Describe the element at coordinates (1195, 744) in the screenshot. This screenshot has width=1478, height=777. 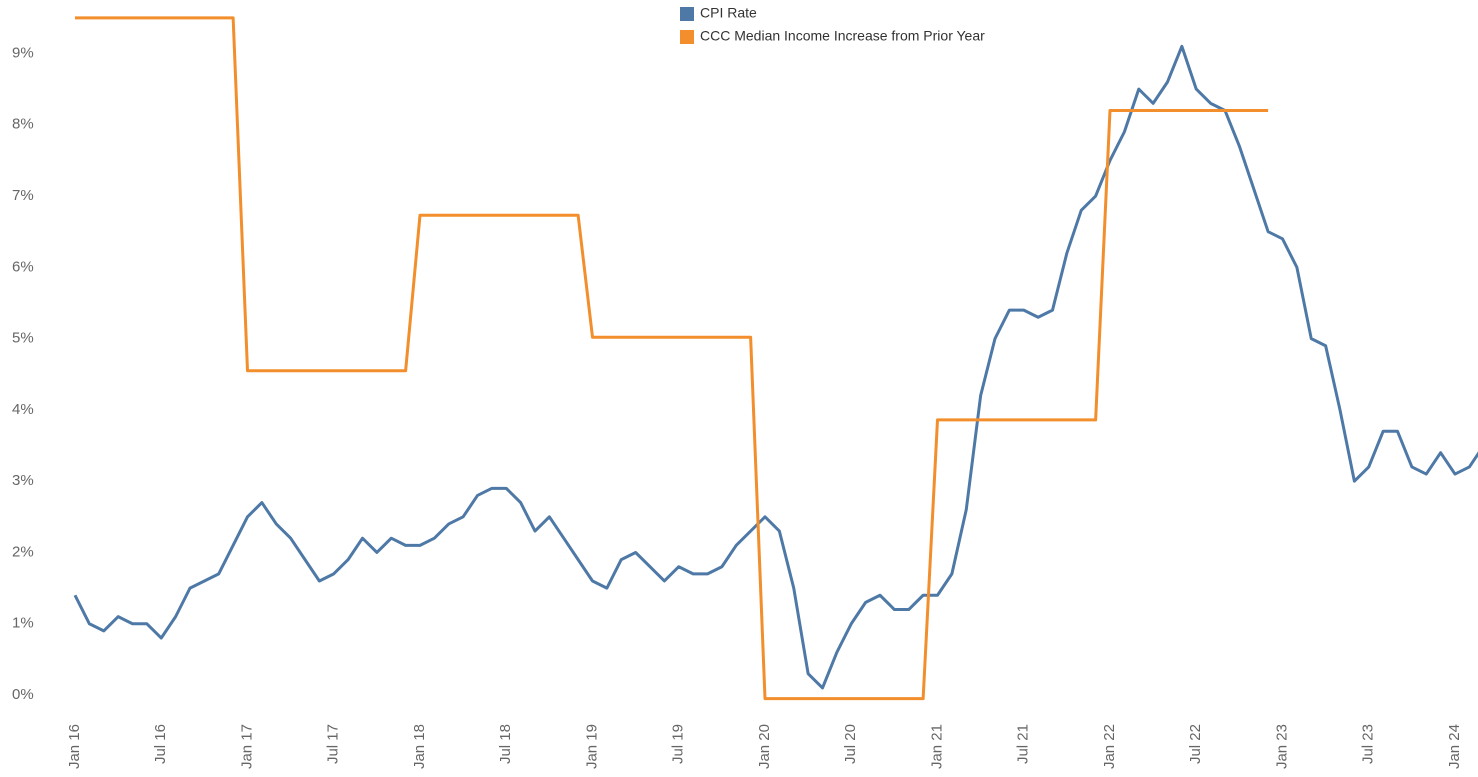
I see `x-tick-label: Jul 22` at that location.